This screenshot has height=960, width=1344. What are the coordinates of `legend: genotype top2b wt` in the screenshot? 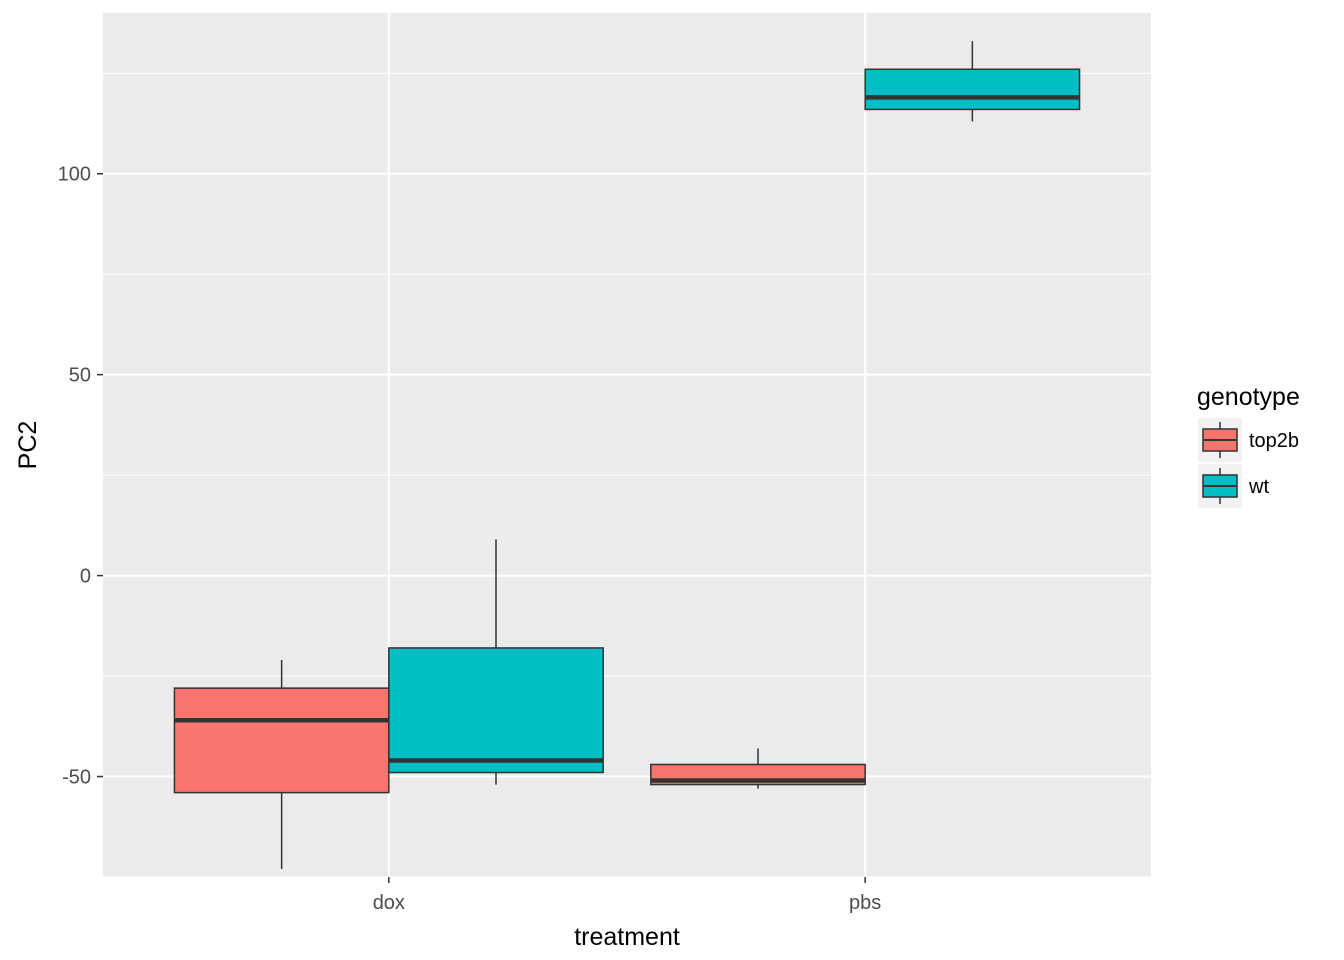 It's located at (1248, 445).